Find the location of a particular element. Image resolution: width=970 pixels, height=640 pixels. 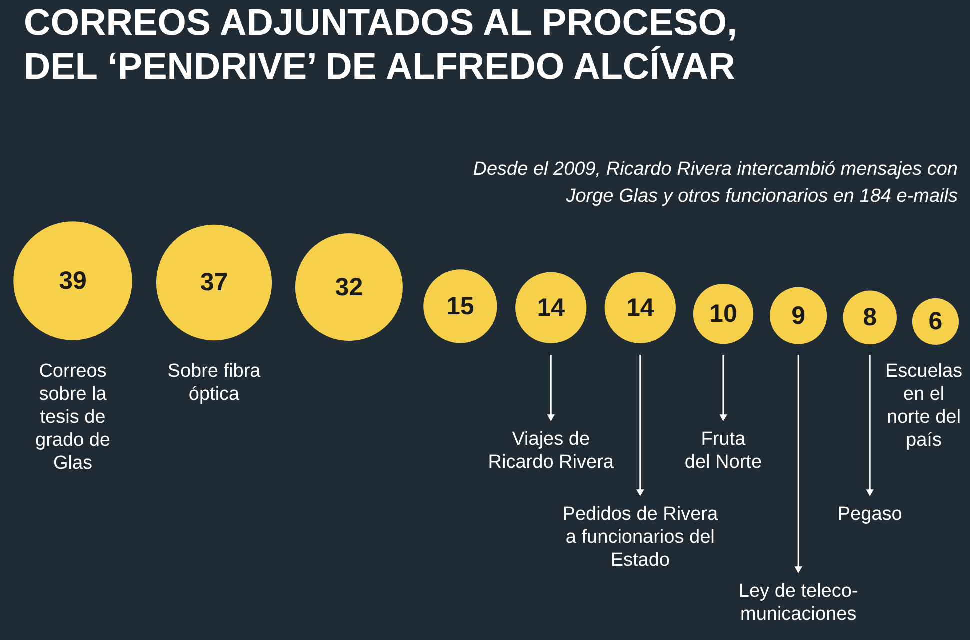

category-label: Viajes de Ricardo Rivera is located at coordinates (551, 451).